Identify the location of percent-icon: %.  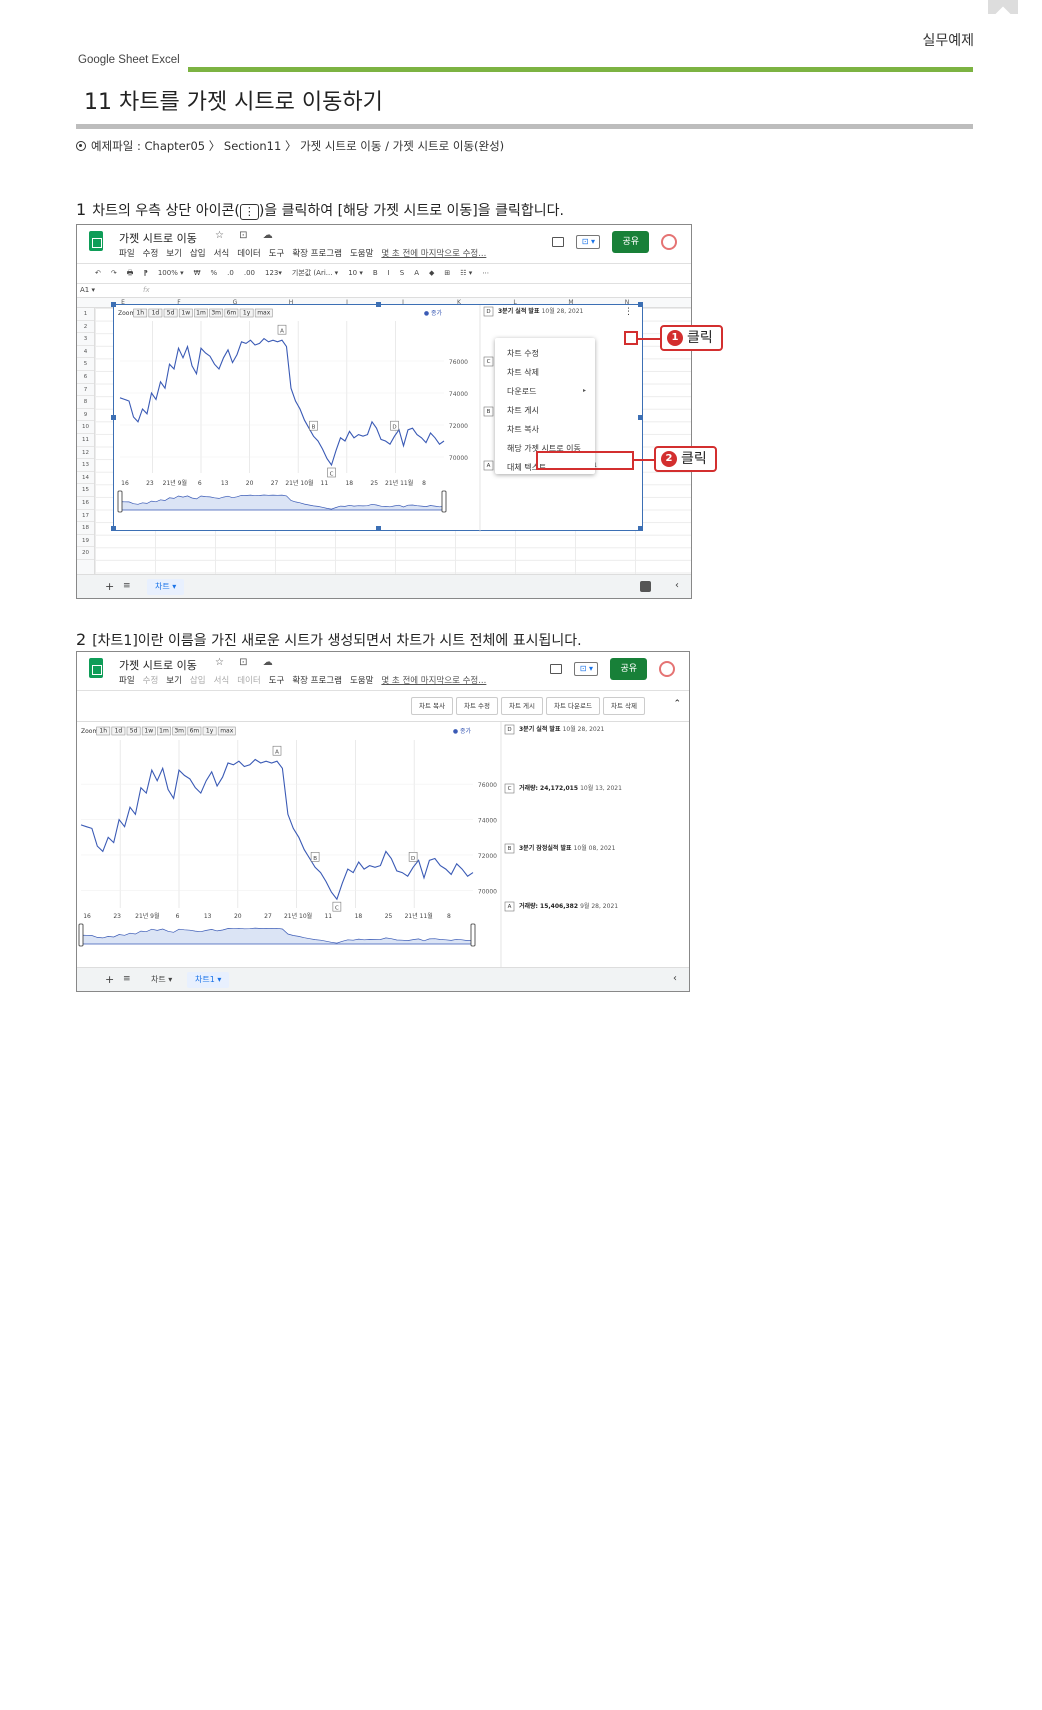
(214, 273).